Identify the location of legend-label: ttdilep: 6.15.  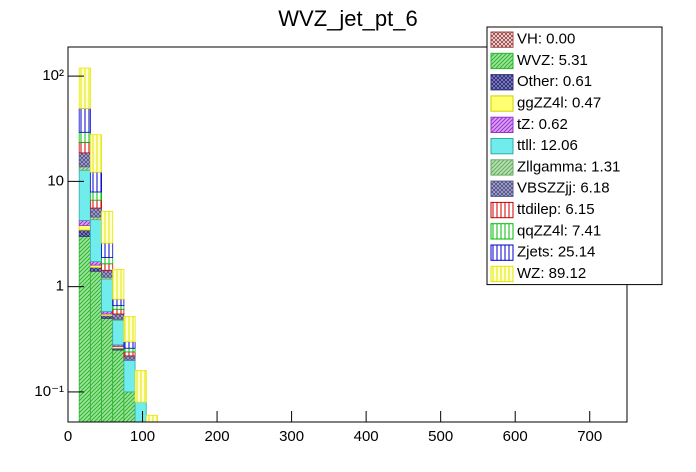
(556, 209).